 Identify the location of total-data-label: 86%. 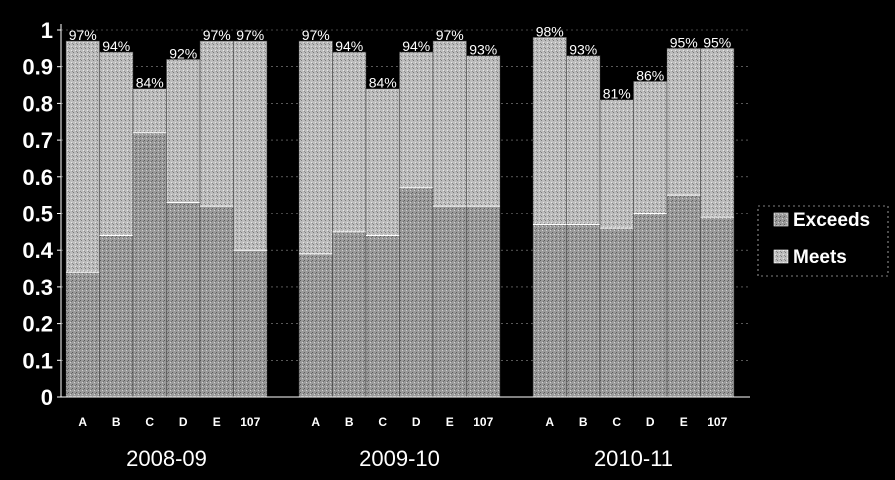
(650, 75).